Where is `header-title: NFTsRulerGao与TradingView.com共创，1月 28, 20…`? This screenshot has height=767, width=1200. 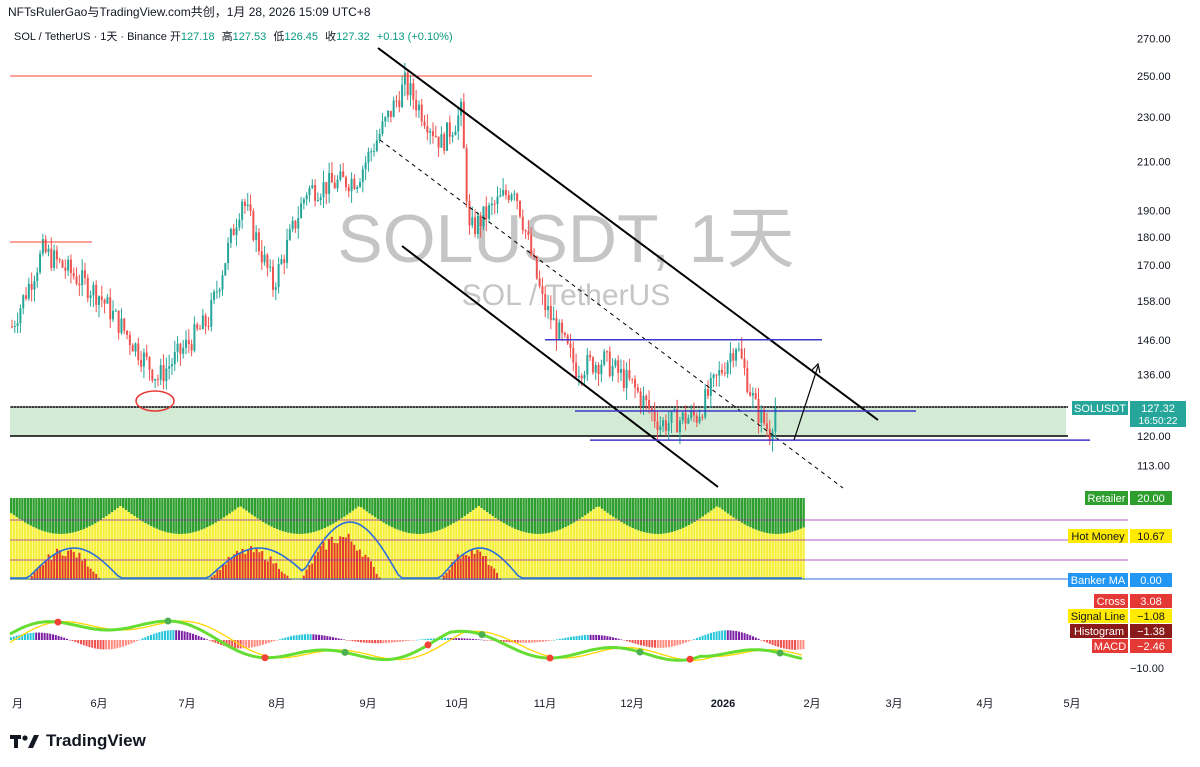
header-title: NFTsRulerGao与TradingView.com共创，1月 28, 20… is located at coordinates (189, 12).